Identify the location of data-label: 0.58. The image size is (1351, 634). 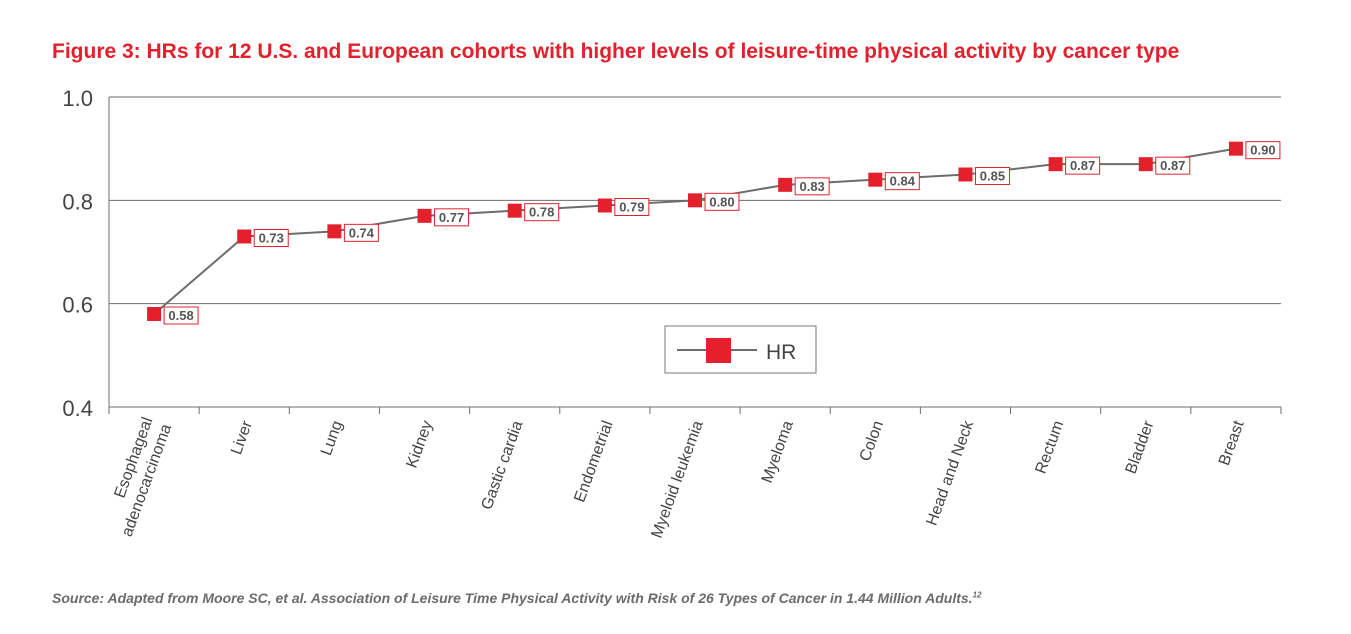
(181, 315).